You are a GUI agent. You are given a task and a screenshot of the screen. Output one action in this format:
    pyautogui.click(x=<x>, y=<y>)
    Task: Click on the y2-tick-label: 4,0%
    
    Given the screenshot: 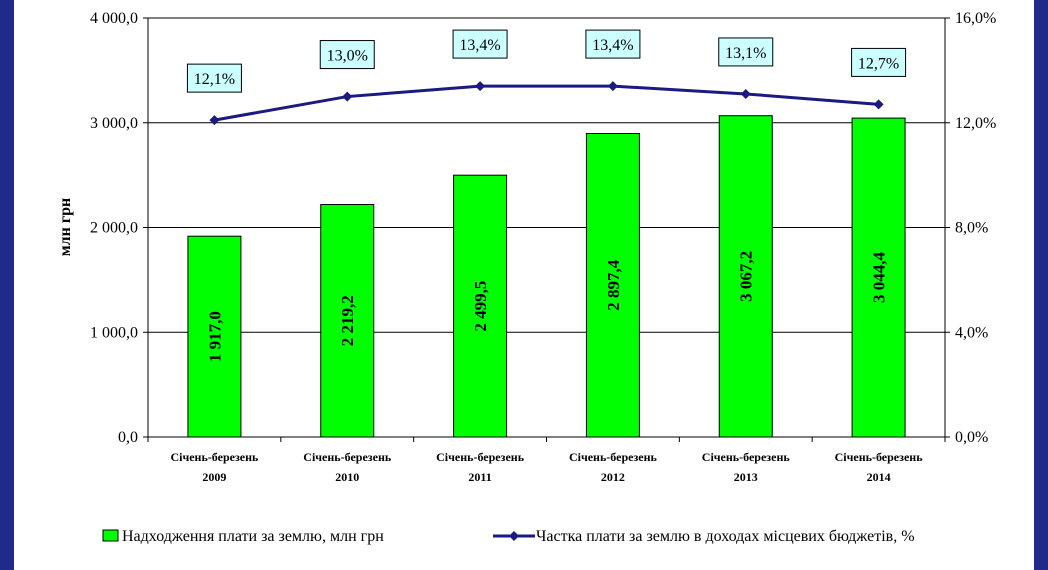 What is the action you would take?
    pyautogui.click(x=971, y=332)
    